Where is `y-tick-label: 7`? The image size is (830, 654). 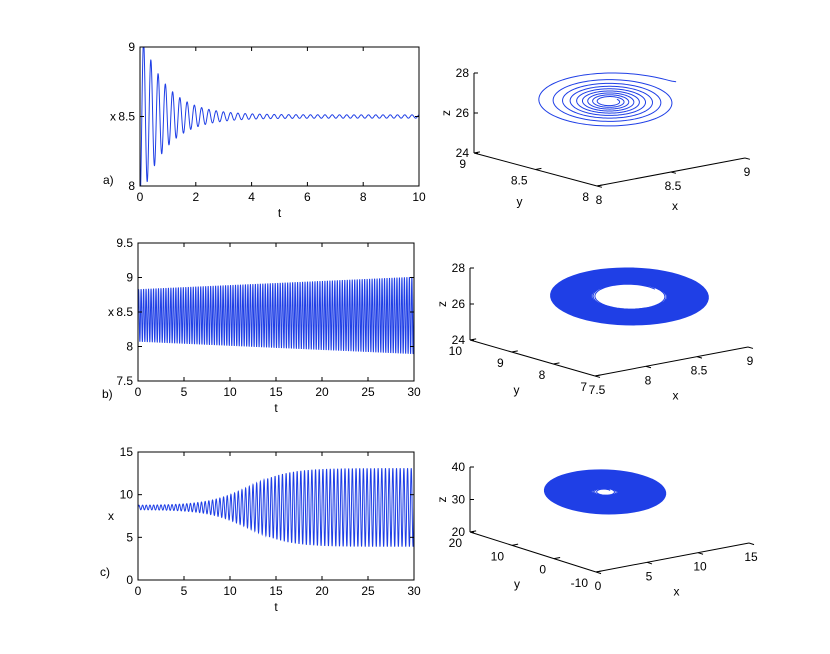 y-tick-label: 7 is located at coordinates (583, 387).